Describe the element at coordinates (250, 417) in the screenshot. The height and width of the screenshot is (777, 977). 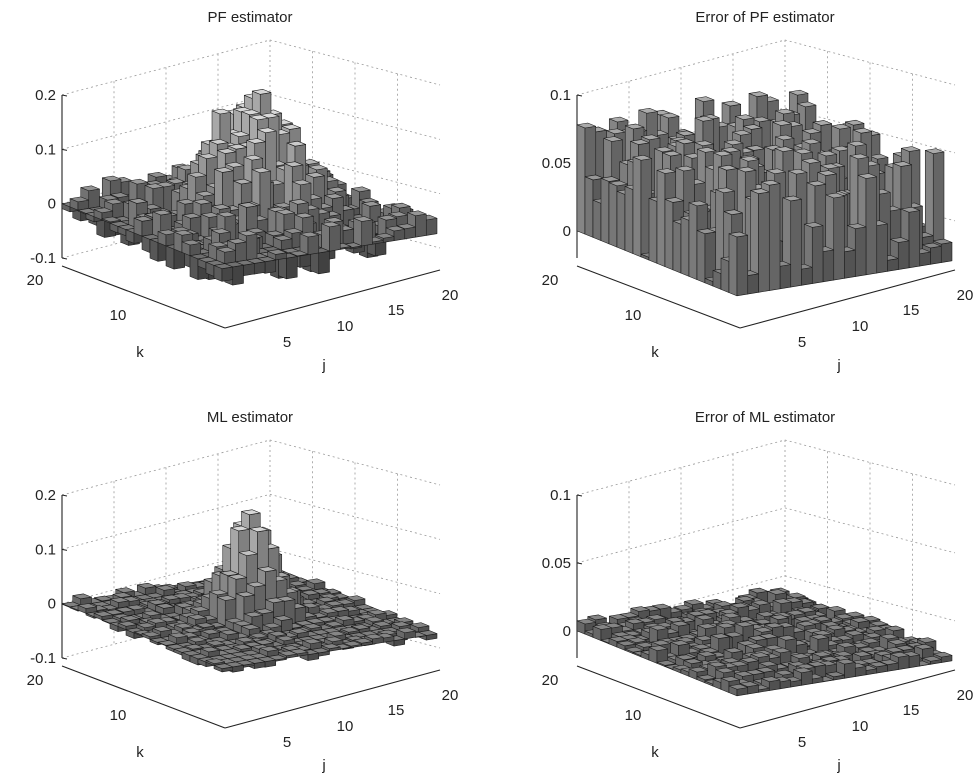
I see `subplot-title: ML estimator` at that location.